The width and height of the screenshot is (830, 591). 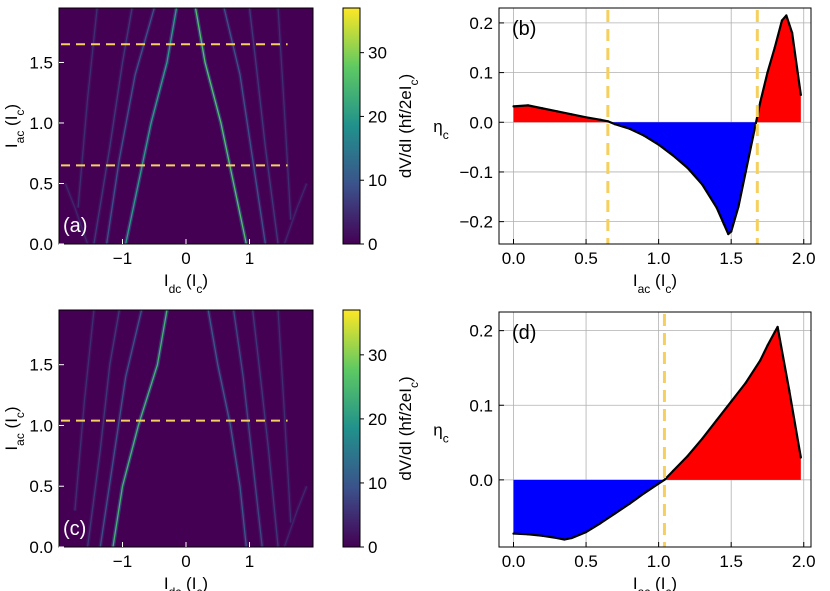 I want to click on y-axis-label: ηc, so click(x=440, y=433).